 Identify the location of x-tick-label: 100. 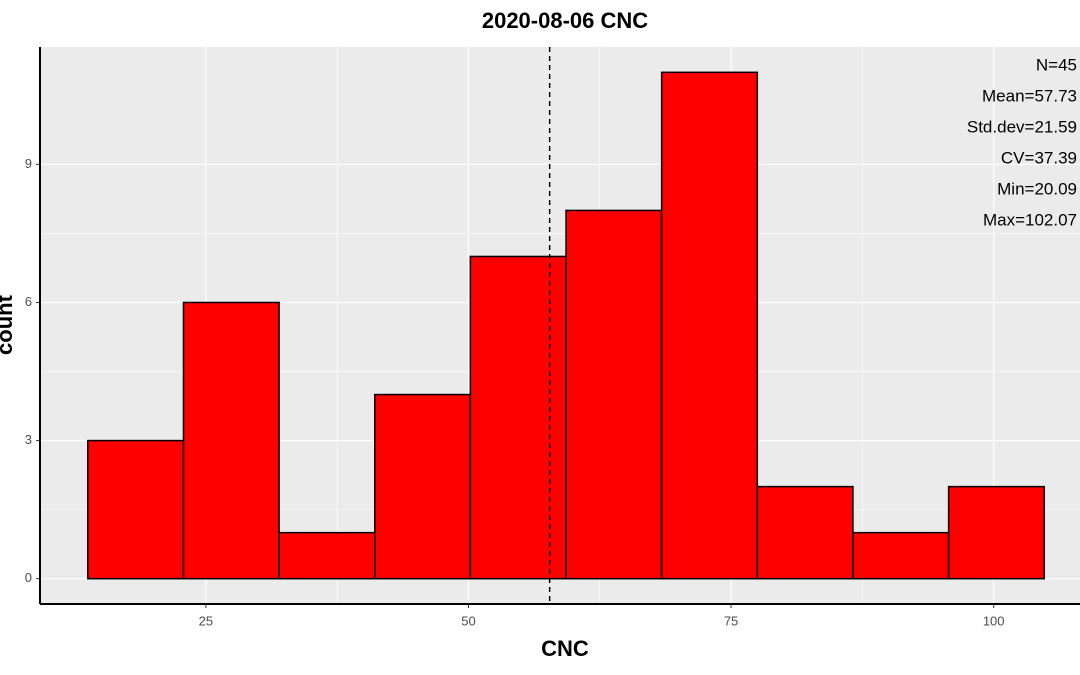
(994, 620).